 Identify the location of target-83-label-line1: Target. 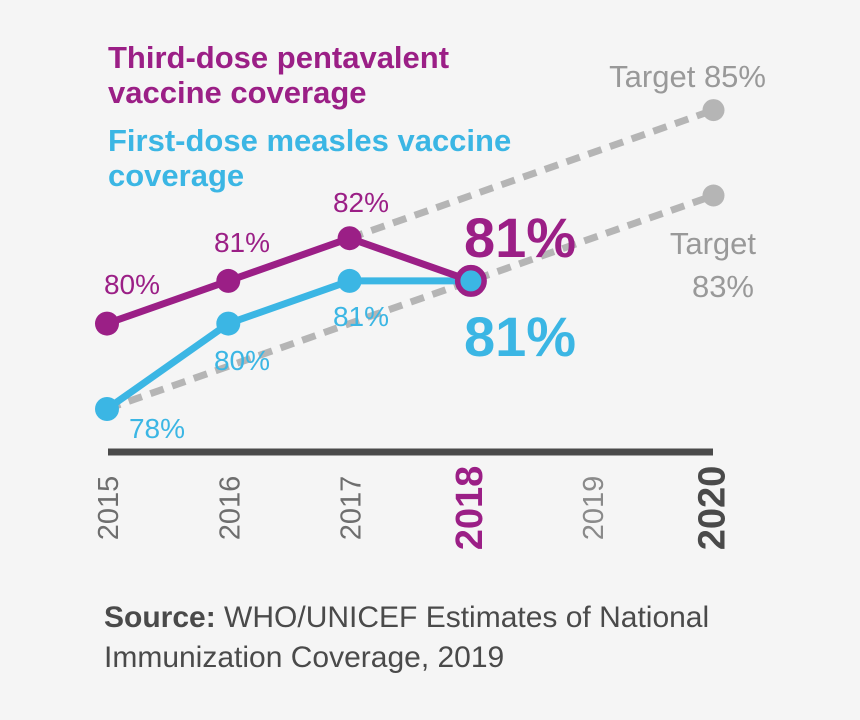
(713, 243).